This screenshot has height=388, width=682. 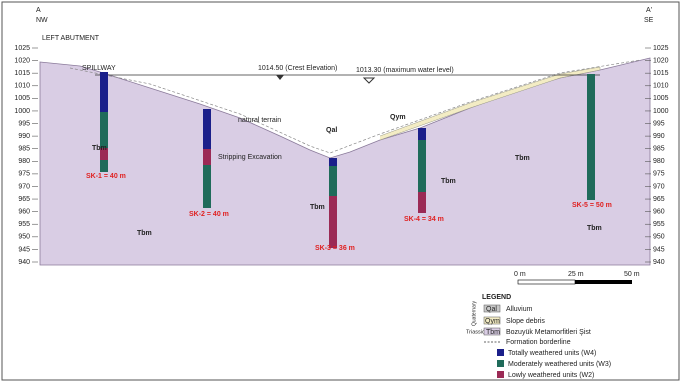 What do you see at coordinates (369, 80) in the screenshot?
I see `water-marker` at bounding box center [369, 80].